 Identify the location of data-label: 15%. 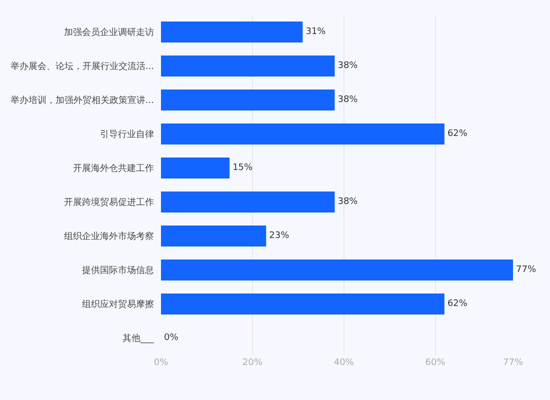
(243, 168).